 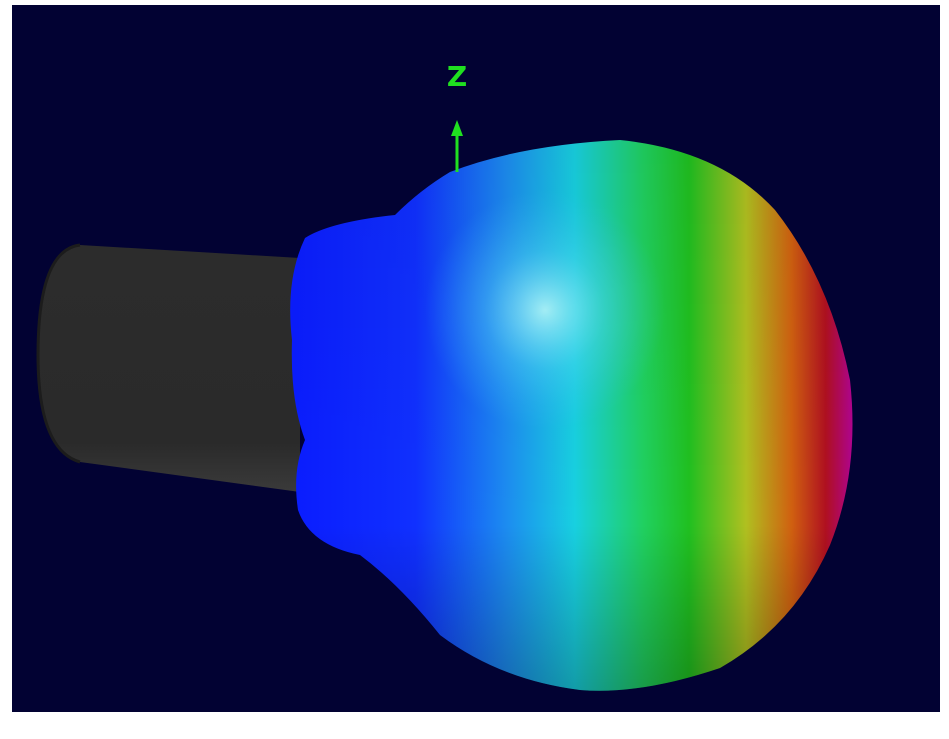 What do you see at coordinates (168, 367) in the screenshot?
I see `cylinder` at bounding box center [168, 367].